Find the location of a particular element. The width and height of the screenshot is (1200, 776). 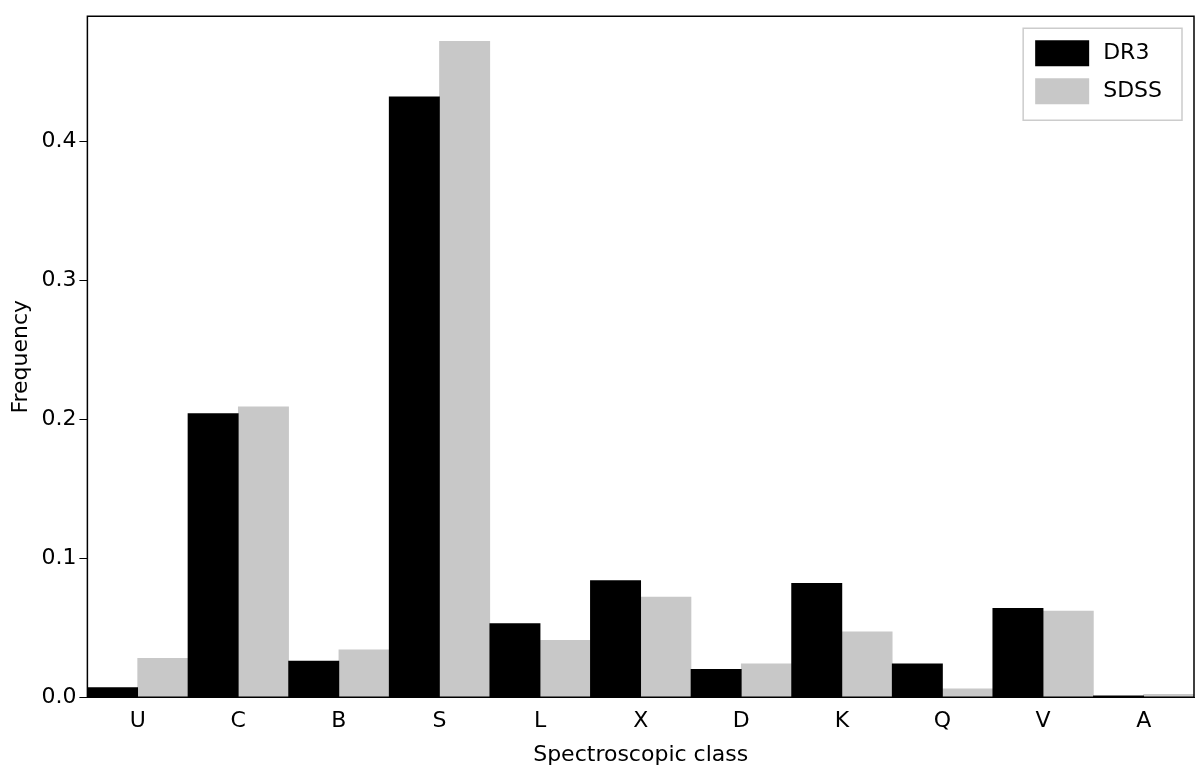

x-tick-label: D is located at coordinates (741, 720).